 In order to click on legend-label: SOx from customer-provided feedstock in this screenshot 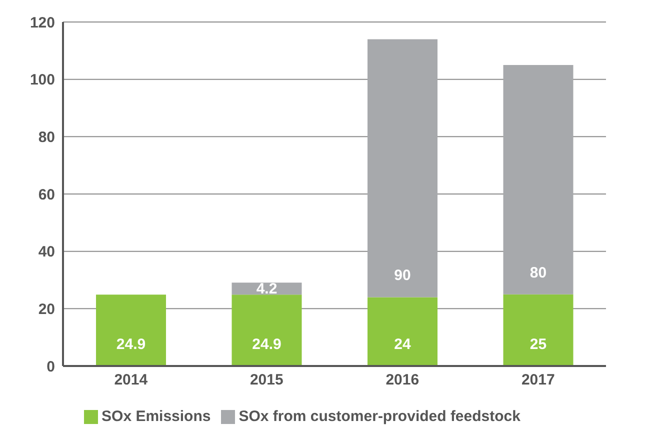, I will do `click(379, 416)`.